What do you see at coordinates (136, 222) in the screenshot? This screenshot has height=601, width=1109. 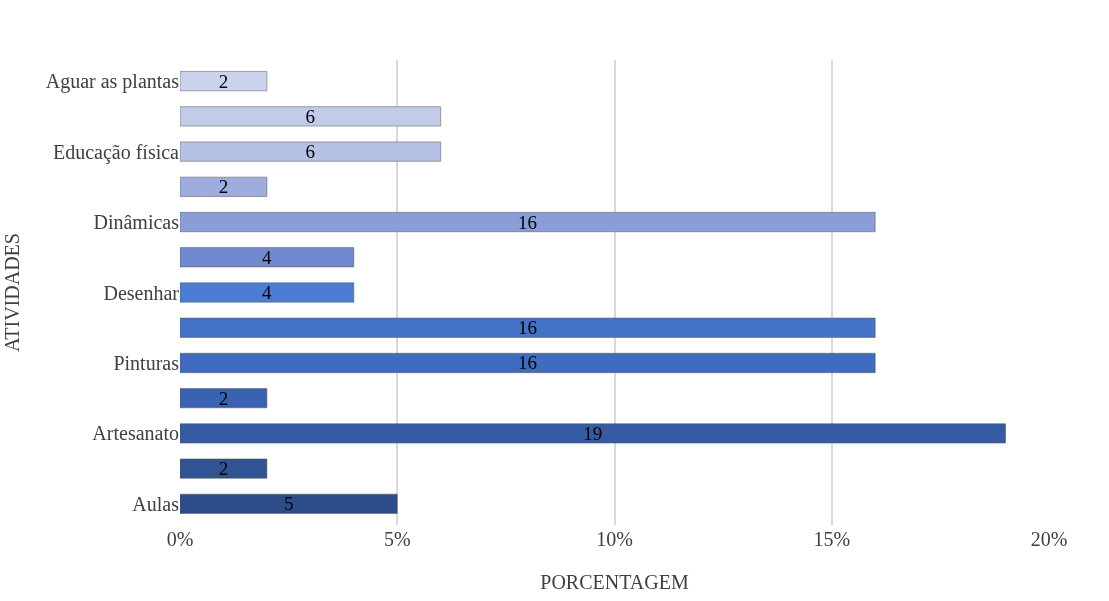 I see `y-tick-label: Dinâmicas` at bounding box center [136, 222].